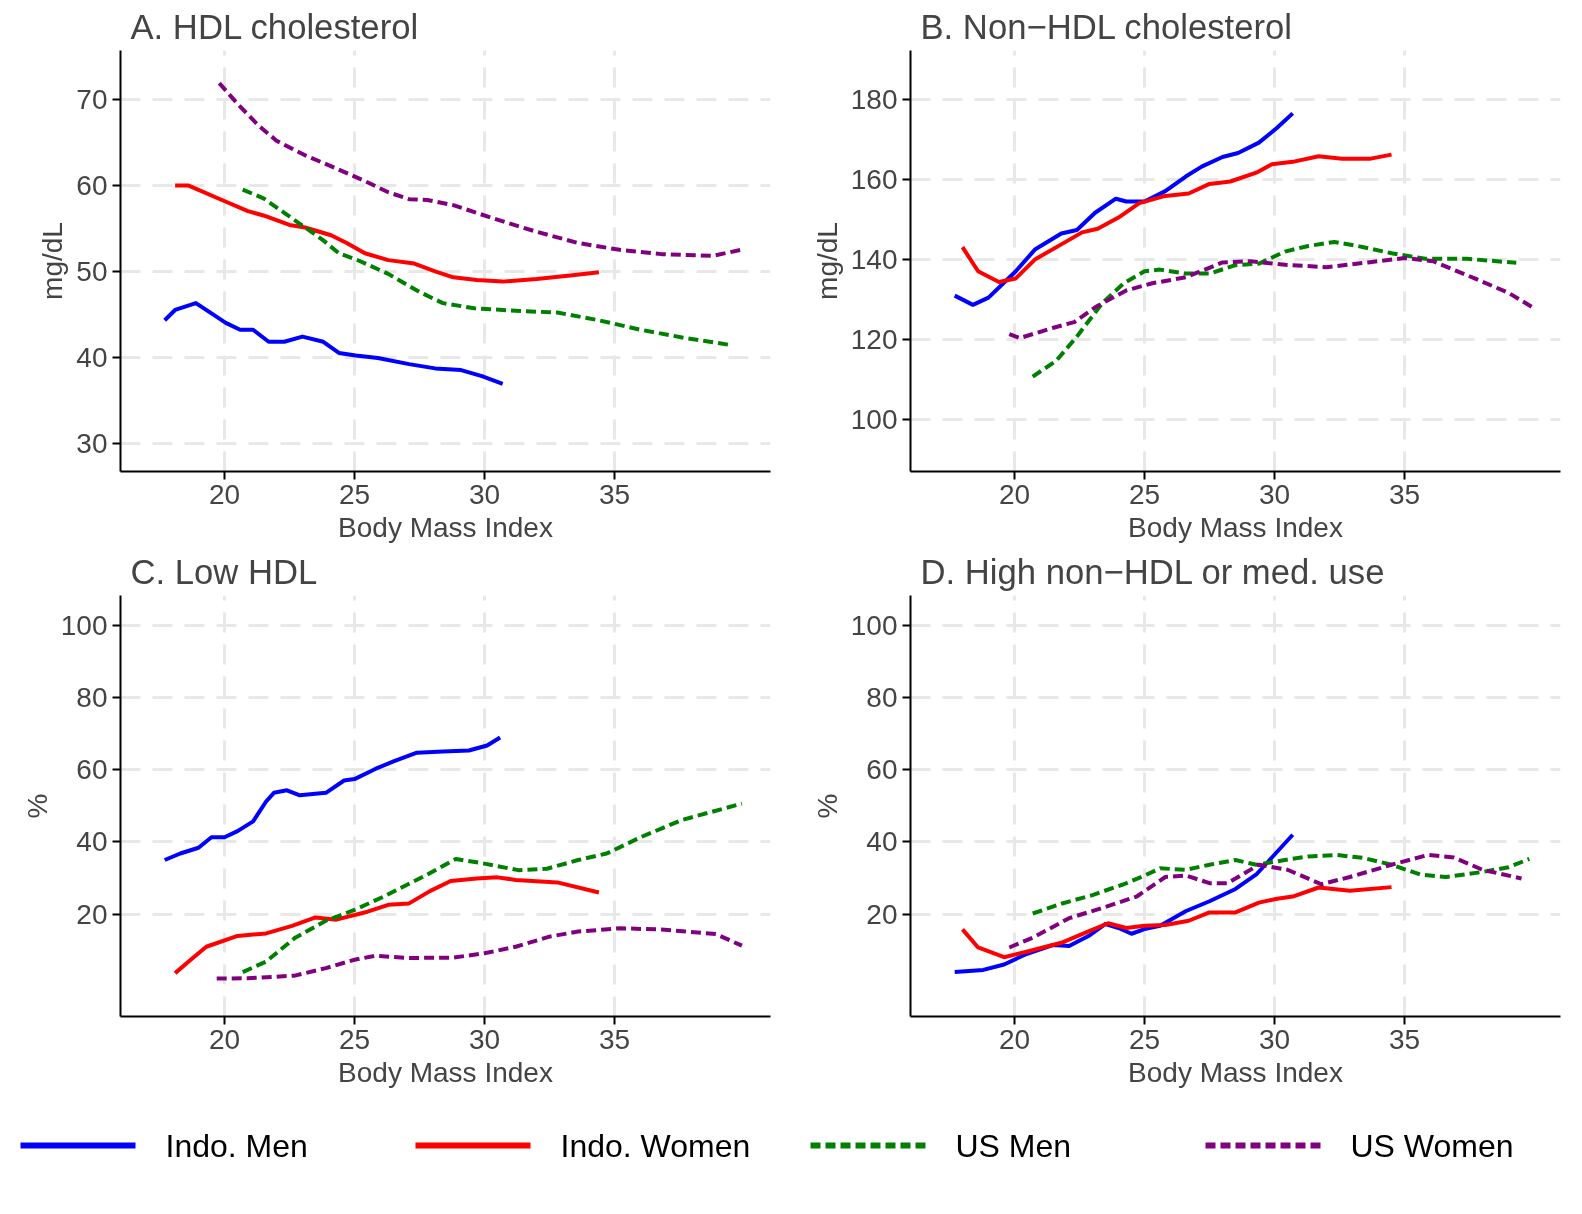 This screenshot has height=1214, width=1582. I want to click on legend-label: US Women, so click(1432, 1145).